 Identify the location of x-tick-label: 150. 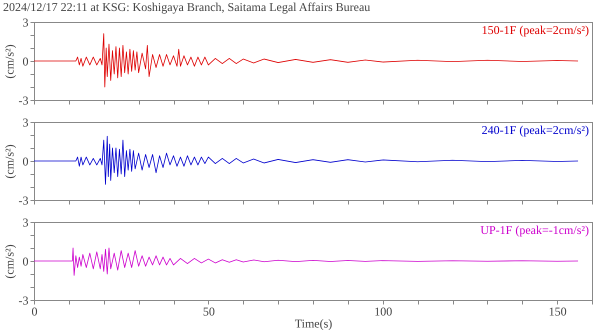
(557, 311).